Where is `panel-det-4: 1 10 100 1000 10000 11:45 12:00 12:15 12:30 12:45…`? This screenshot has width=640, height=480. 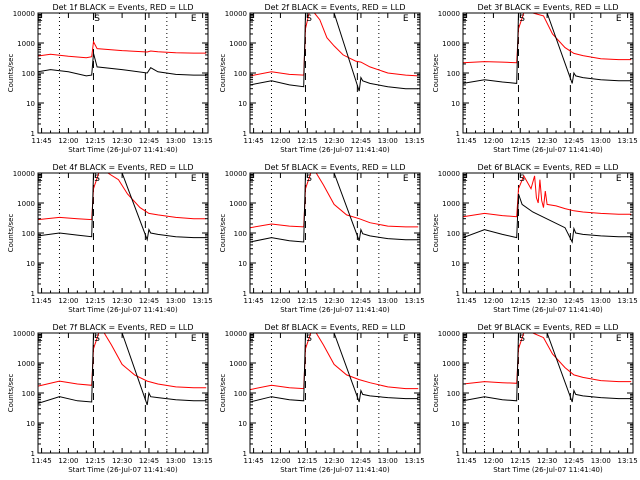
panel-det-4: 1 10 100 1000 10000 11:45 12:00 12:15 12:30 12:45… is located at coordinates (110, 238).